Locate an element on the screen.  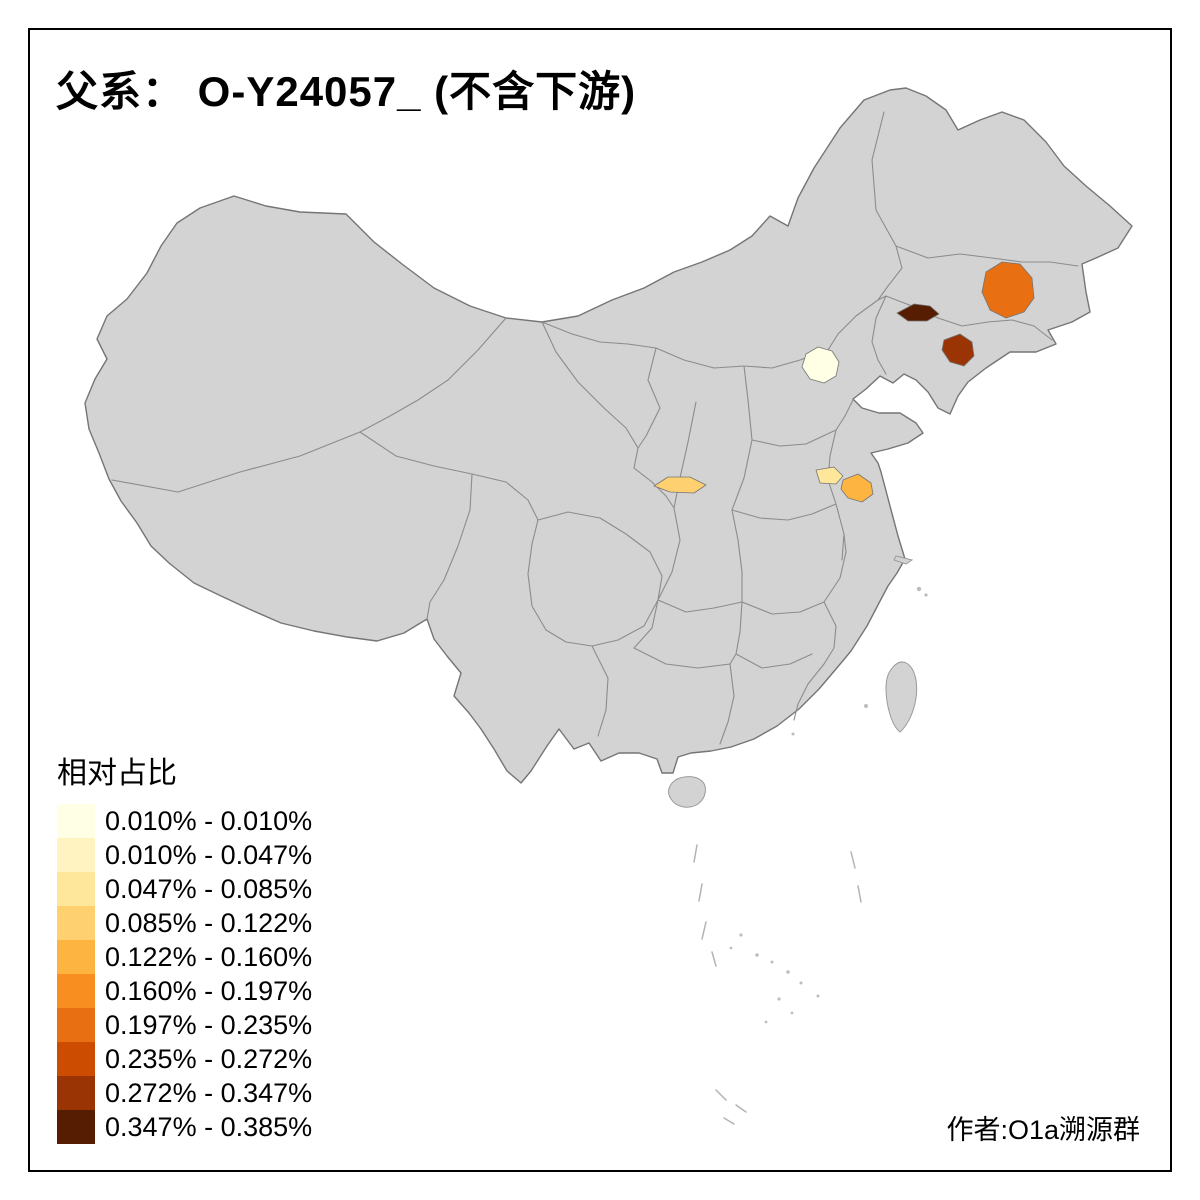
legend-item: 0.085% - 0.122% is located at coordinates (184, 923).